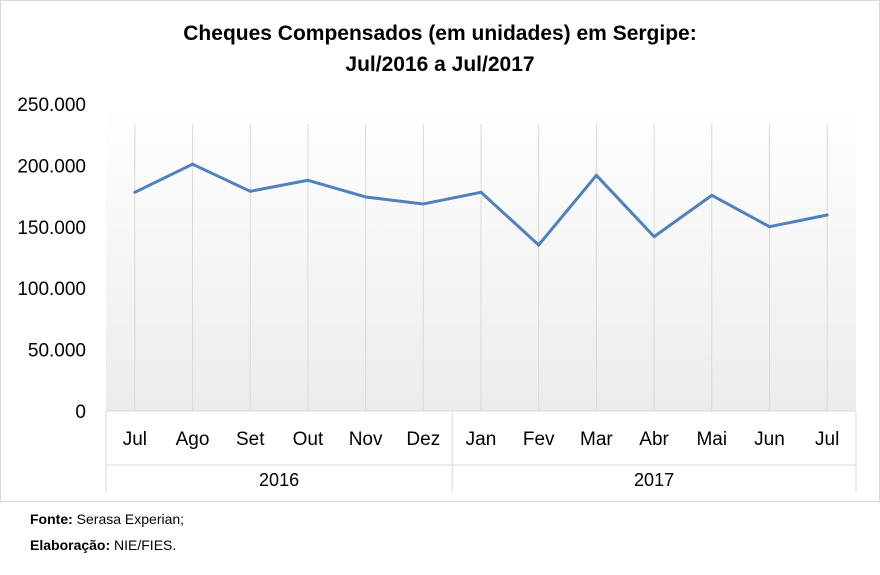 The height and width of the screenshot is (575, 880). What do you see at coordinates (51, 519) in the screenshot?
I see `source-label: Fonte:` at bounding box center [51, 519].